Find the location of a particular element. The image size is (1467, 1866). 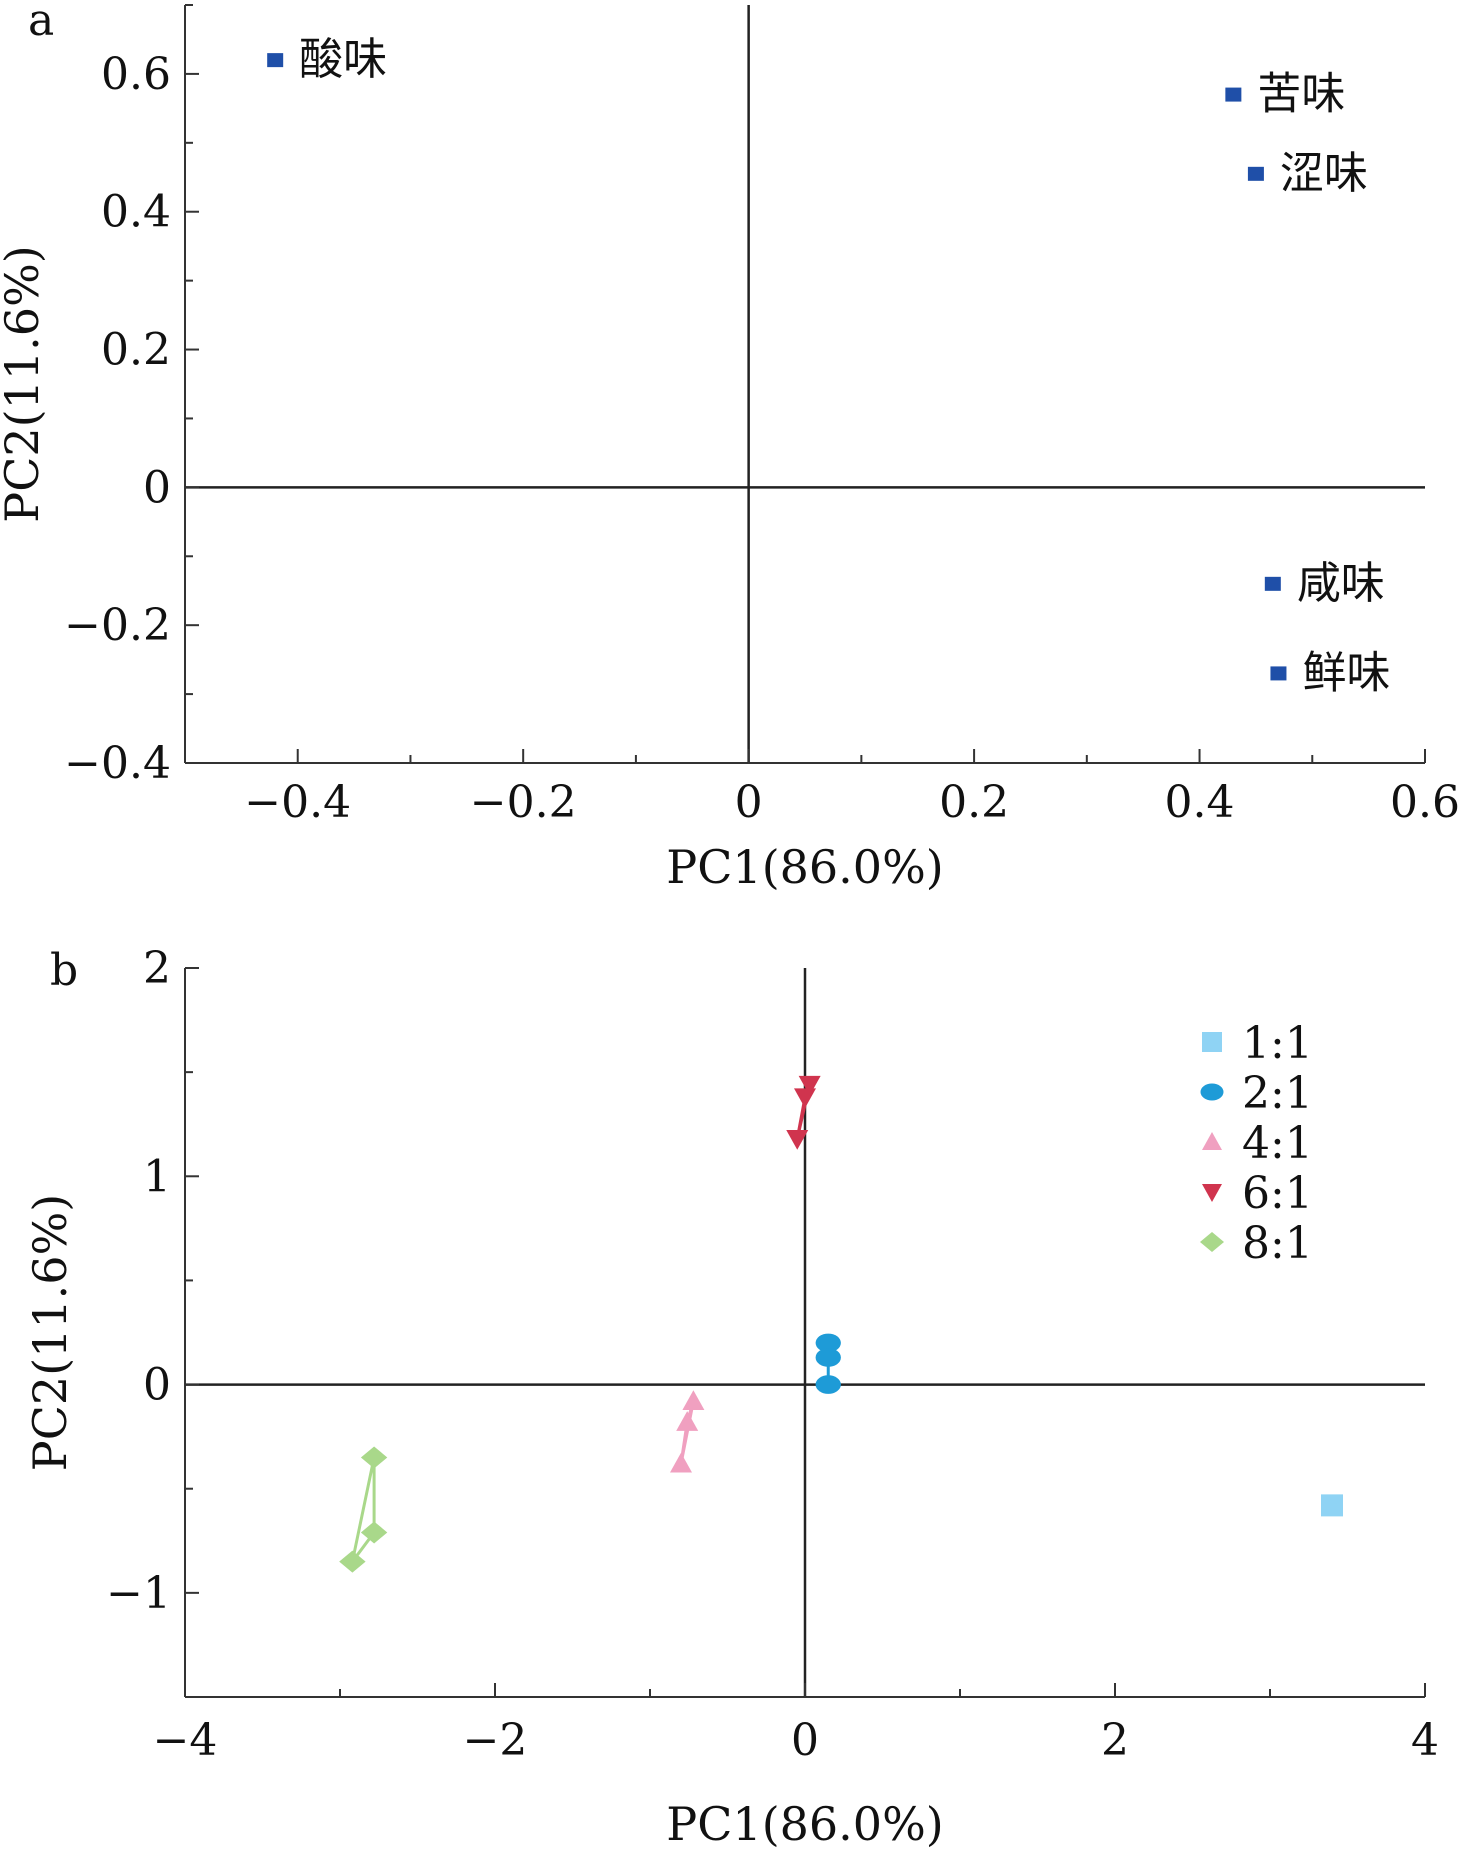

x-tick-label: 2 is located at coordinates (1115, 1740).